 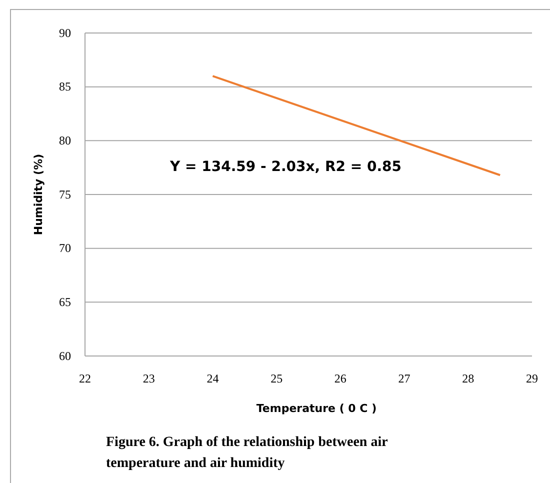 I want to click on x-tick-label: 22, so click(x=85, y=379).